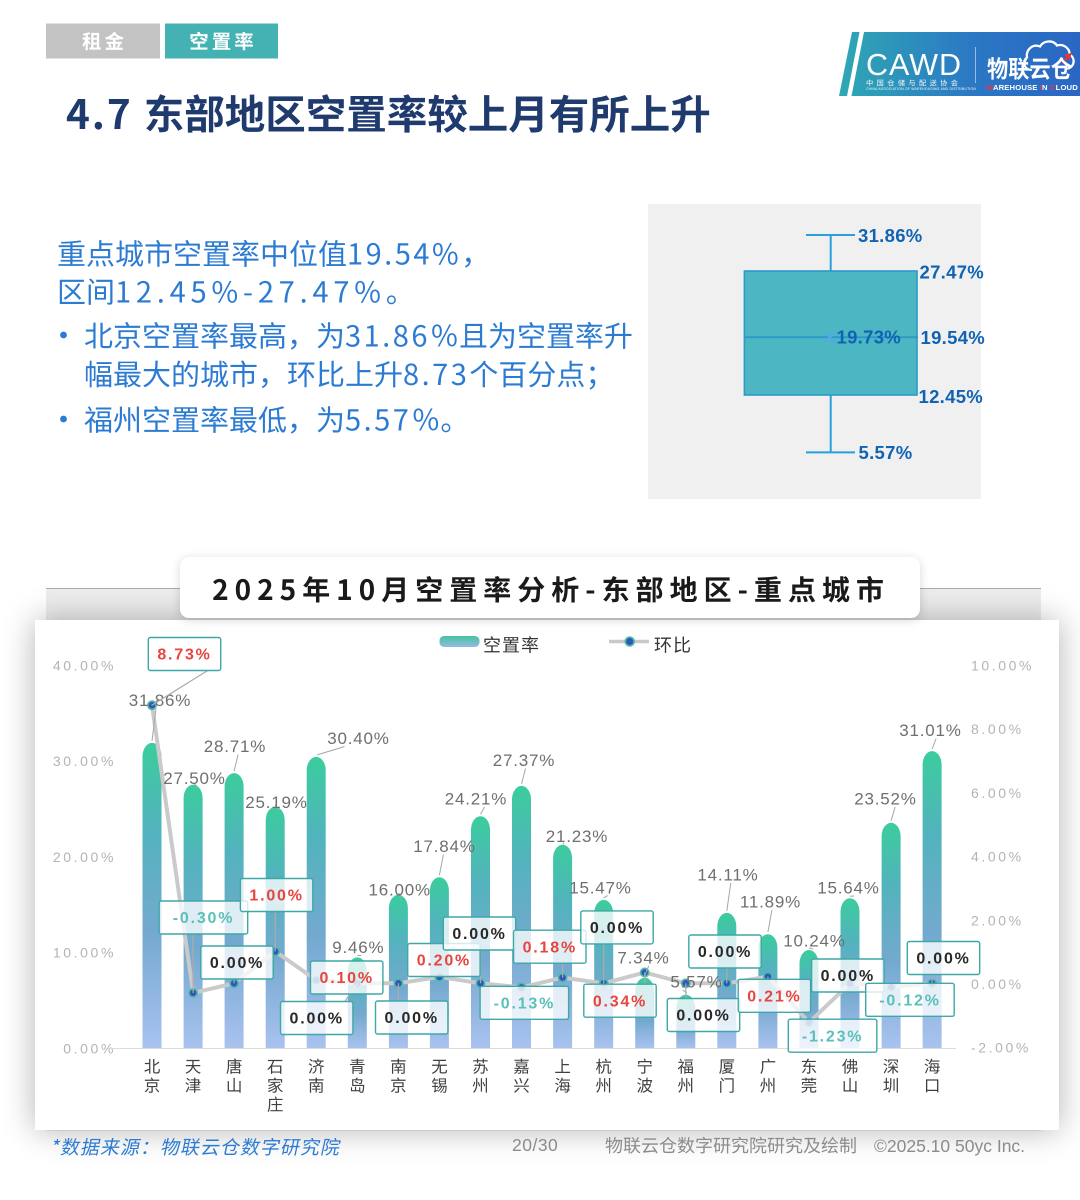  I want to click on svg-text: 30.00%, so click(84, 761).